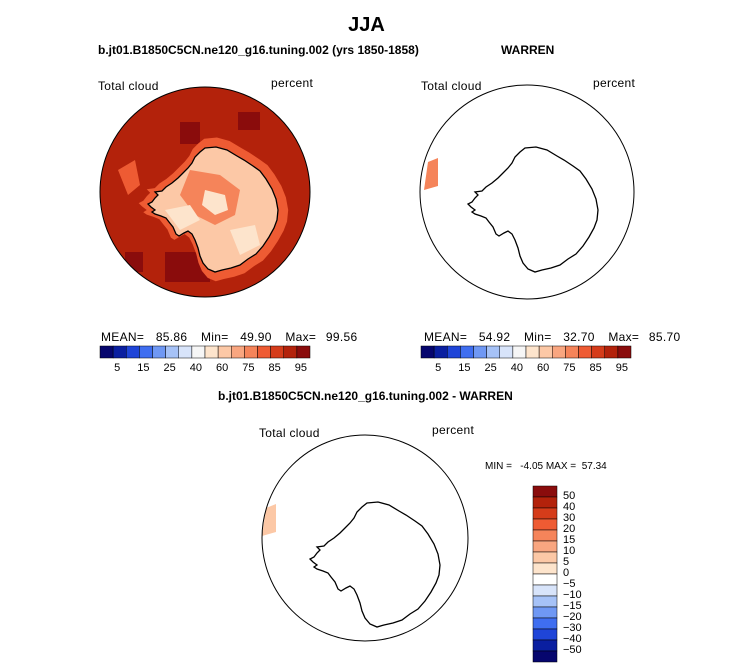  Describe the element at coordinates (143, 368) in the screenshot. I see `model-colorbar-label: 15` at that location.